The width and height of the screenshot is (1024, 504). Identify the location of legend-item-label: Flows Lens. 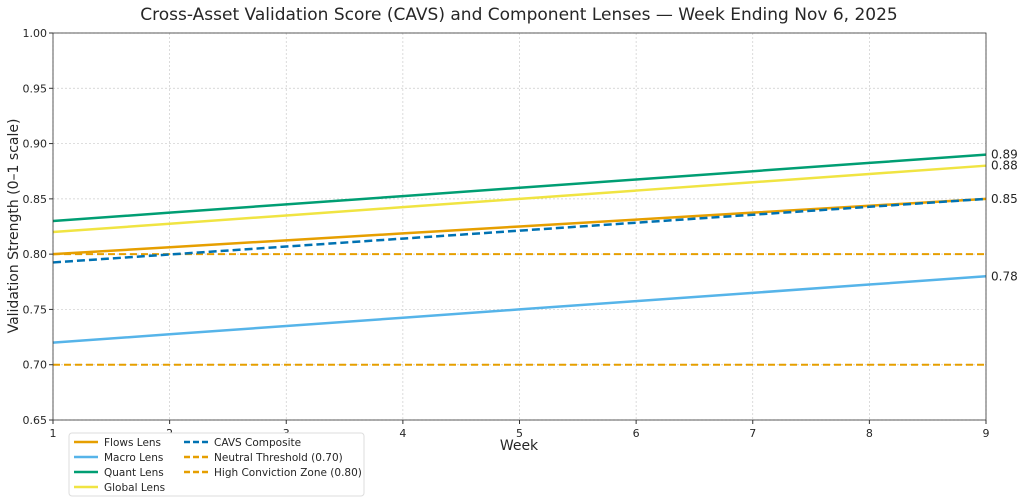
(132, 443).